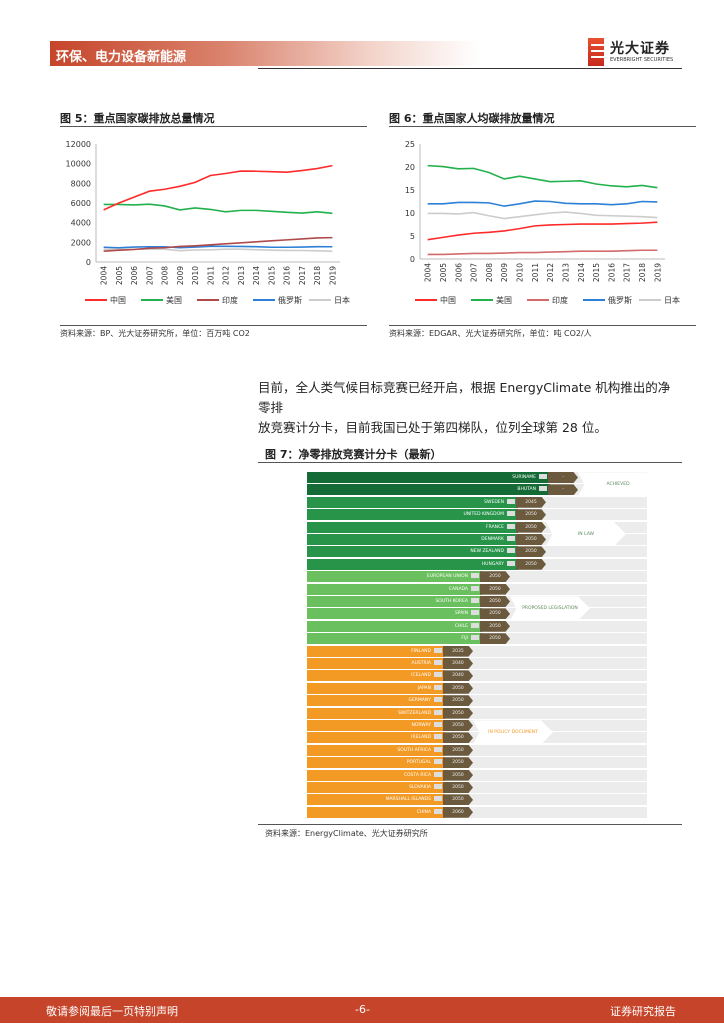 This screenshot has height=1024, width=724. What do you see at coordinates (180, 275) in the screenshot?
I see `x-tick-label: 2009` at bounding box center [180, 275].